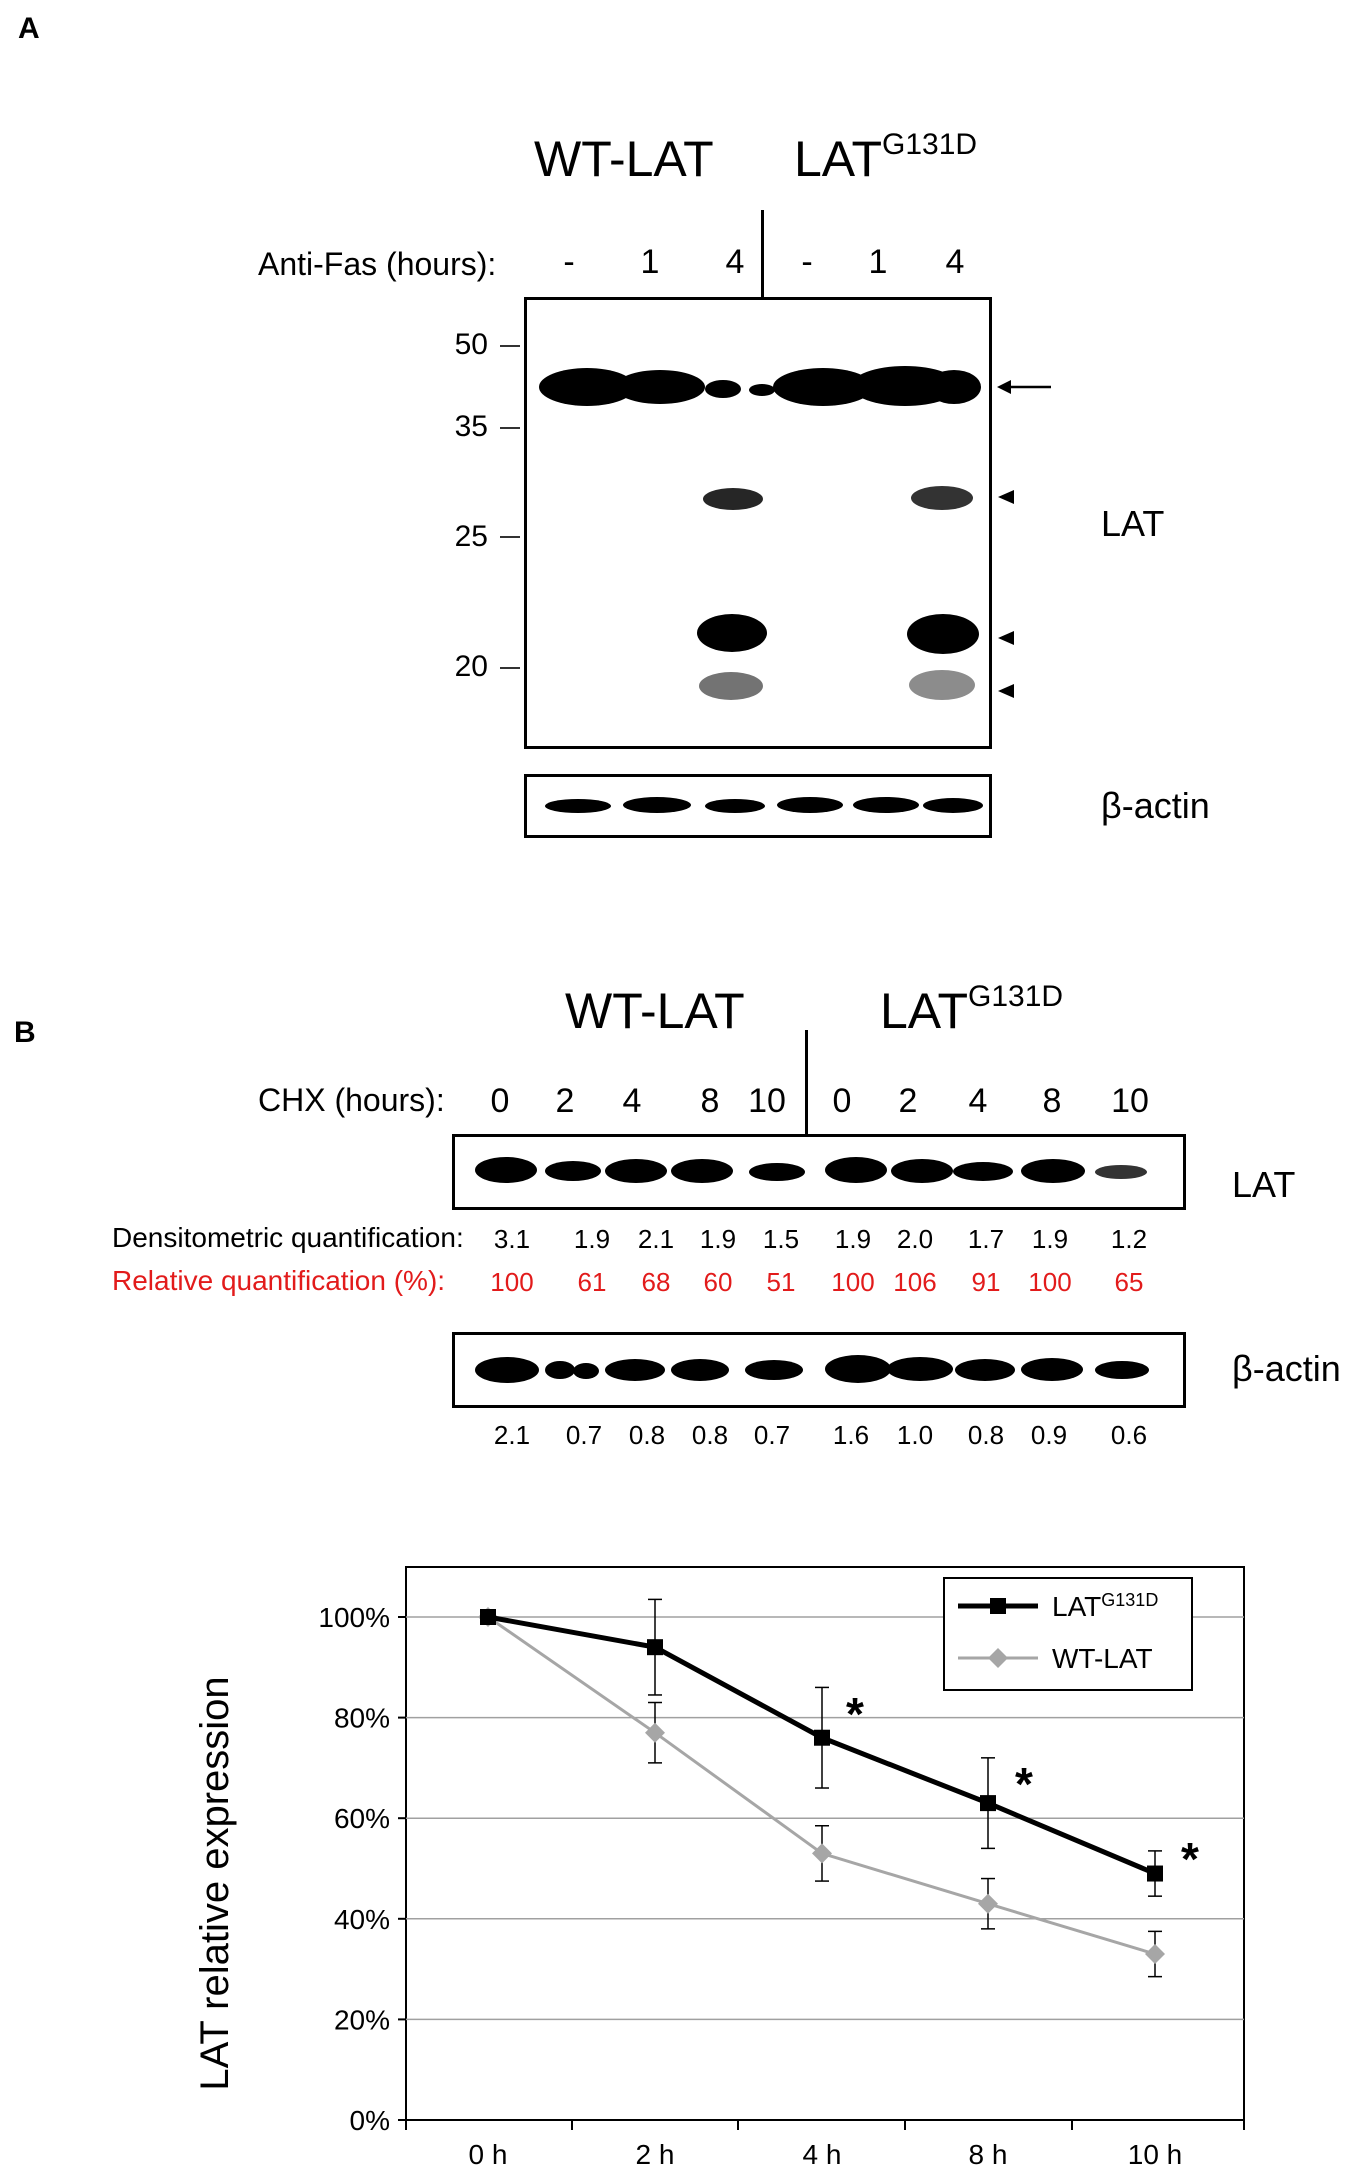 This screenshot has height=2175, width=1350. What do you see at coordinates (655, 1011) in the screenshot?
I see `panel-b-wt-title: WT-LAT` at bounding box center [655, 1011].